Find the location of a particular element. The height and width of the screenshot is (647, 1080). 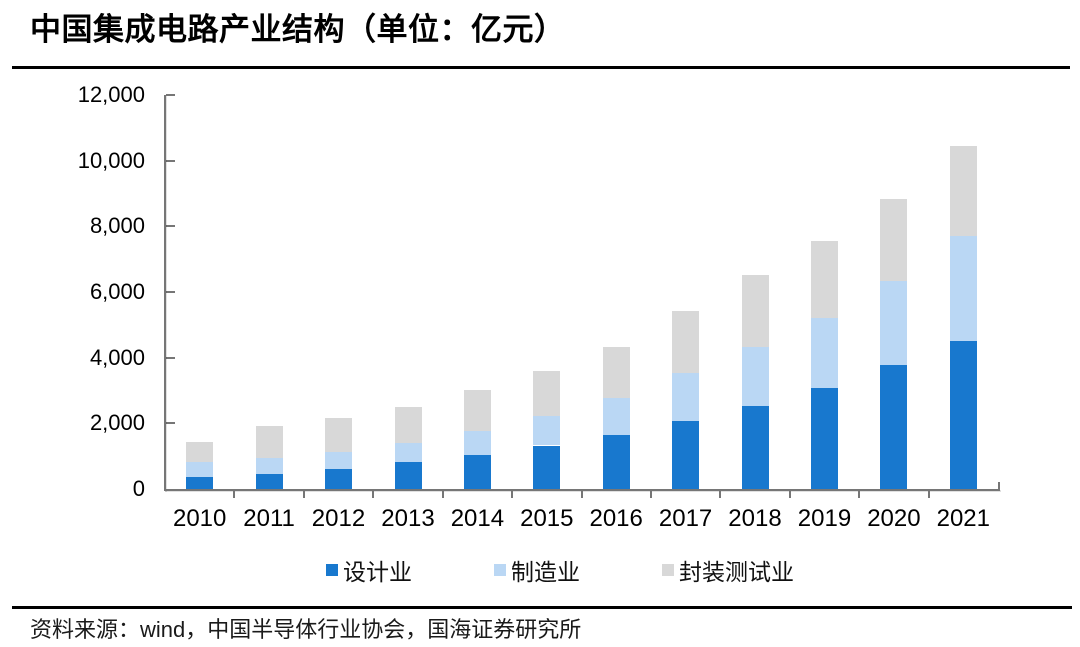

x-tick-label: 2015 is located at coordinates (547, 518).